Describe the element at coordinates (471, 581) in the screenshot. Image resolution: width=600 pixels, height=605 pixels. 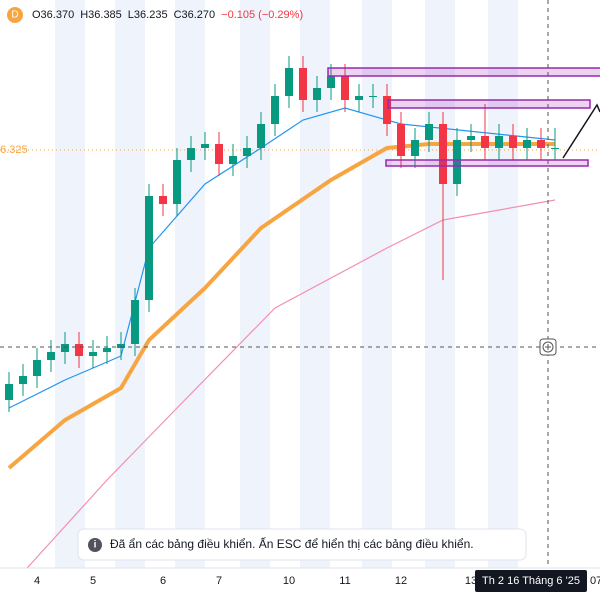
I see `x-tick-label: 13` at that location.